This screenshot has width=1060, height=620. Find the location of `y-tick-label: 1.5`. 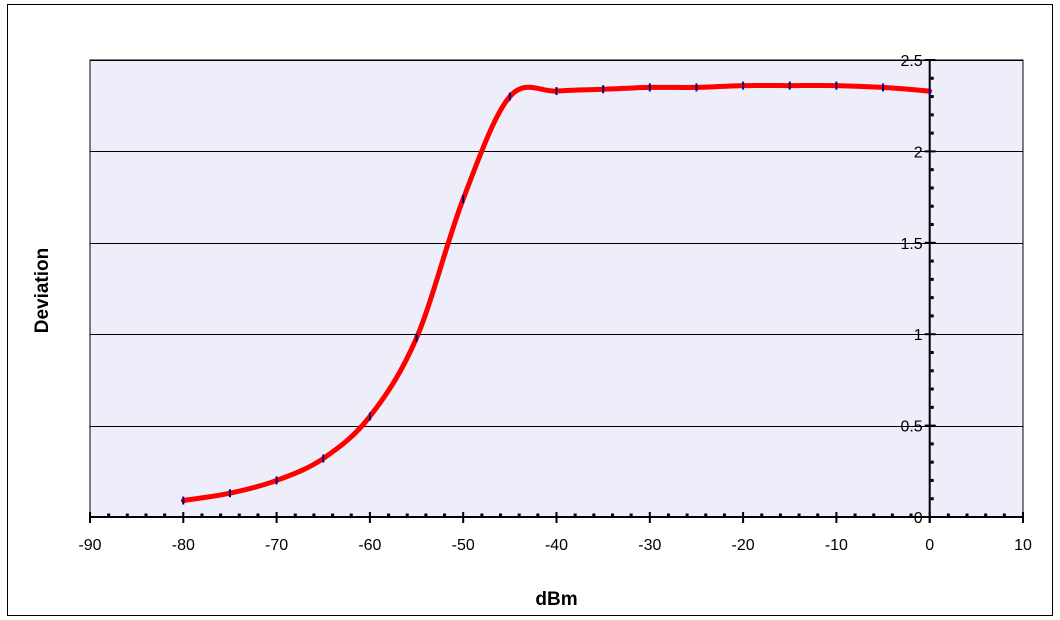

y-tick-label: 1.5 is located at coordinates (911, 244).